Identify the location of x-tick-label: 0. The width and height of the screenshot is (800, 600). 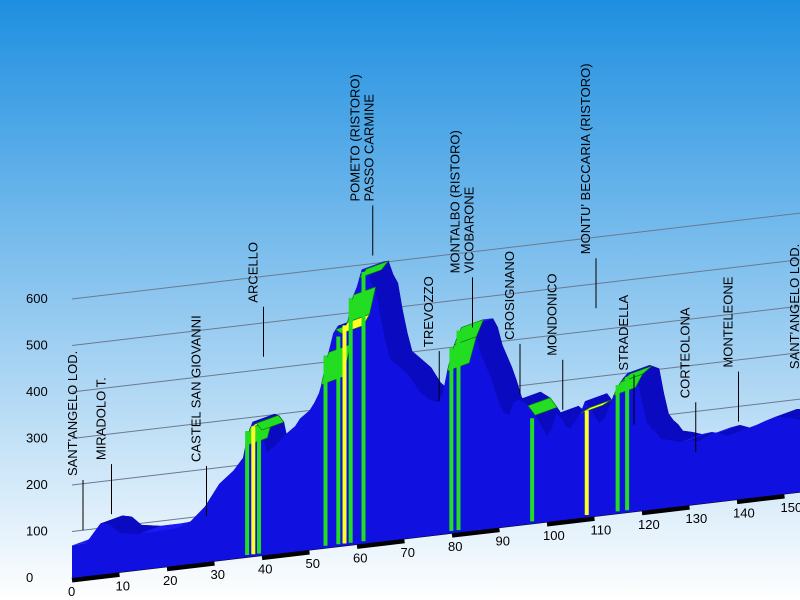
(71, 591).